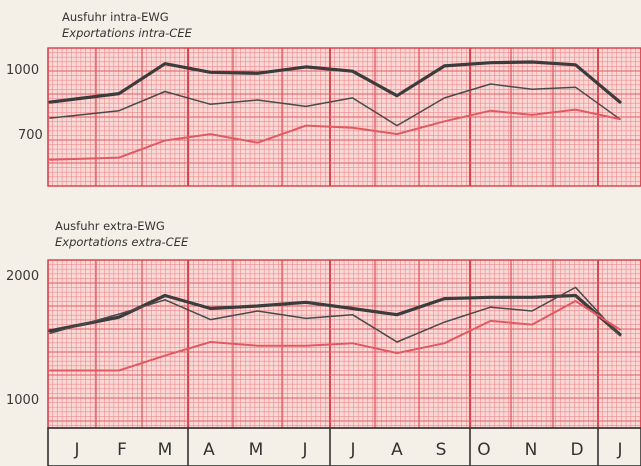  What do you see at coordinates (576, 450) in the screenshot?
I see `month-label: D` at bounding box center [576, 450].